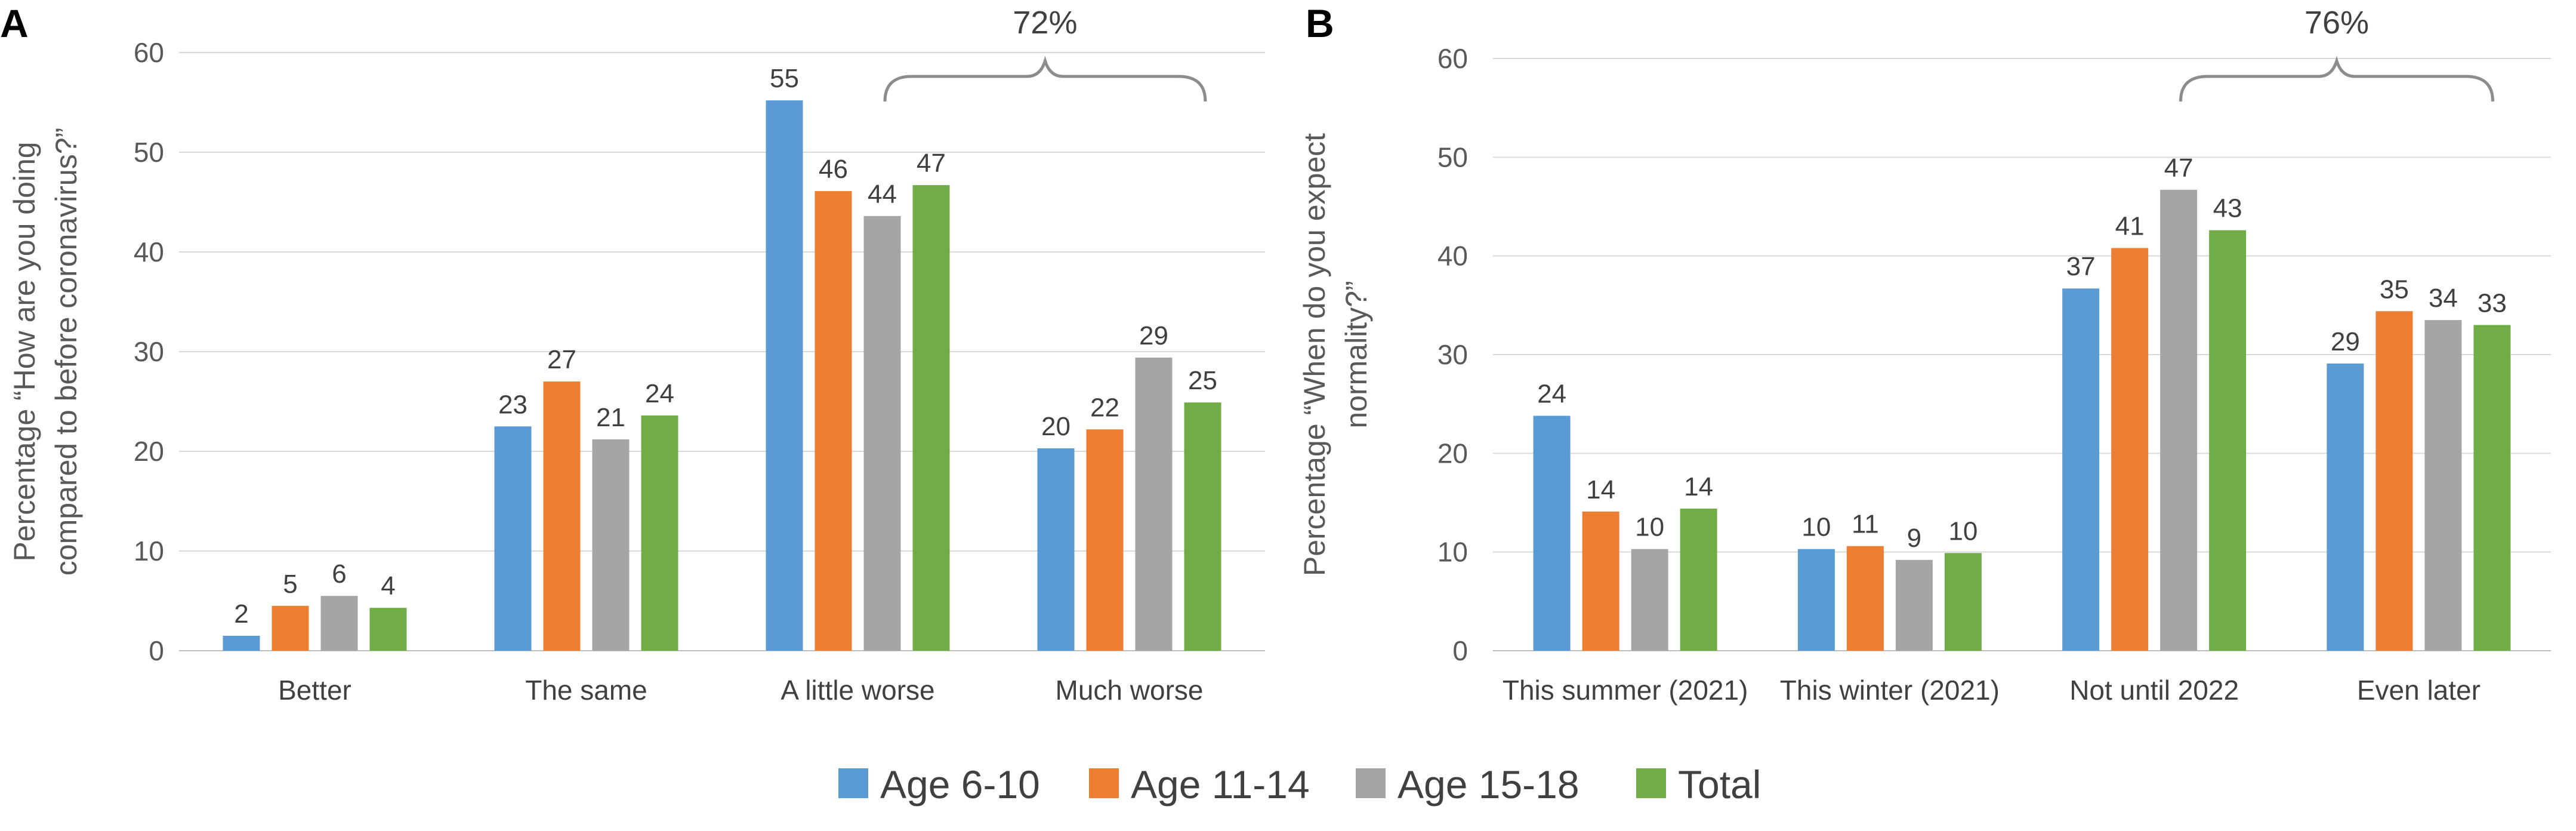 The image size is (2576, 831). What do you see at coordinates (1719, 784) in the screenshot?
I see `legend-label: Total` at bounding box center [1719, 784].